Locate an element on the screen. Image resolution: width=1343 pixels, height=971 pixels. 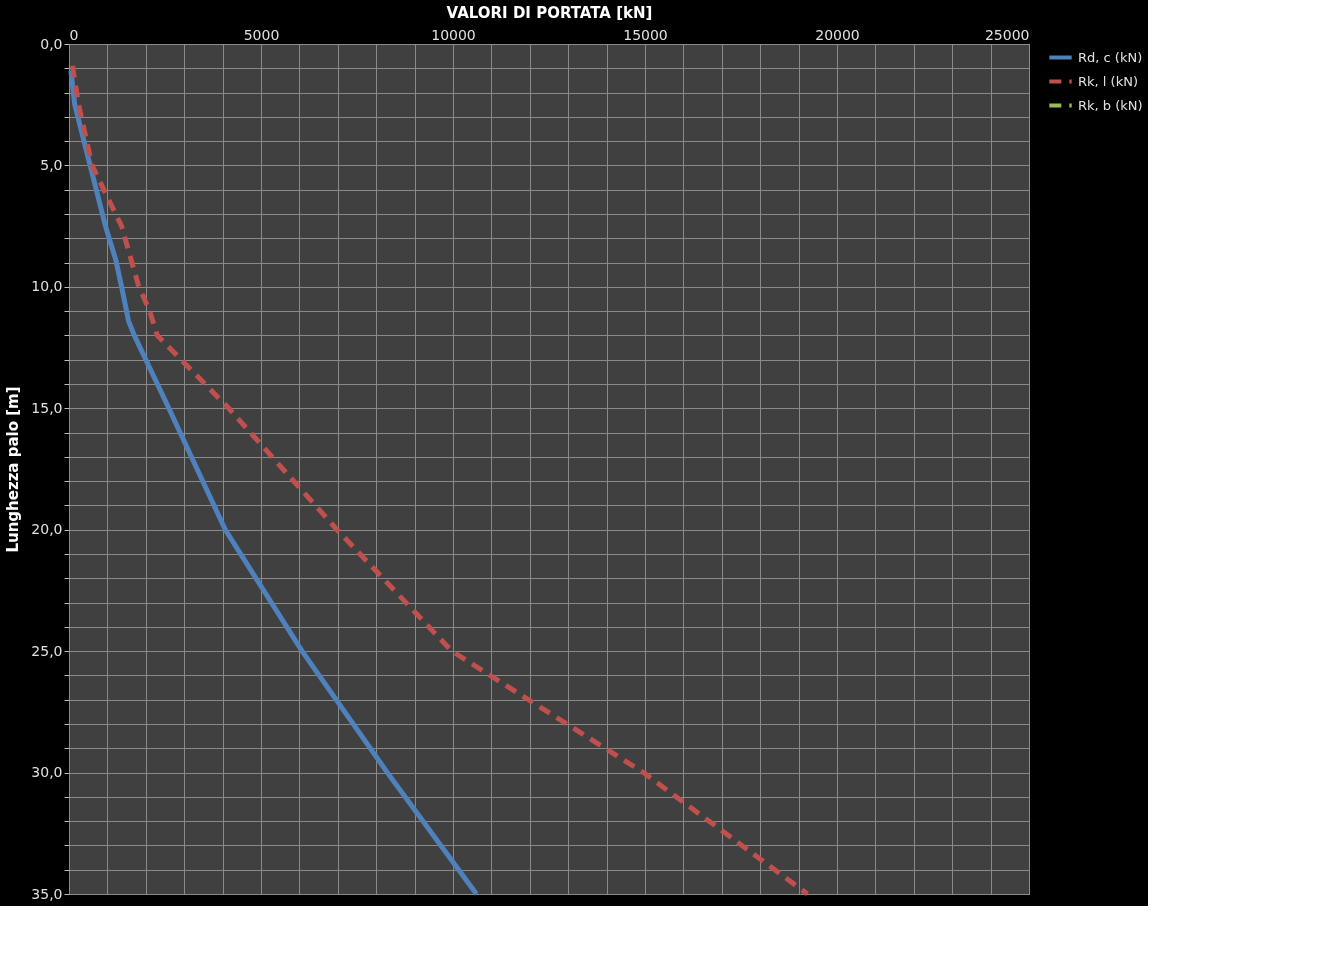
x-tick-label: 15000 is located at coordinates (645, 34).